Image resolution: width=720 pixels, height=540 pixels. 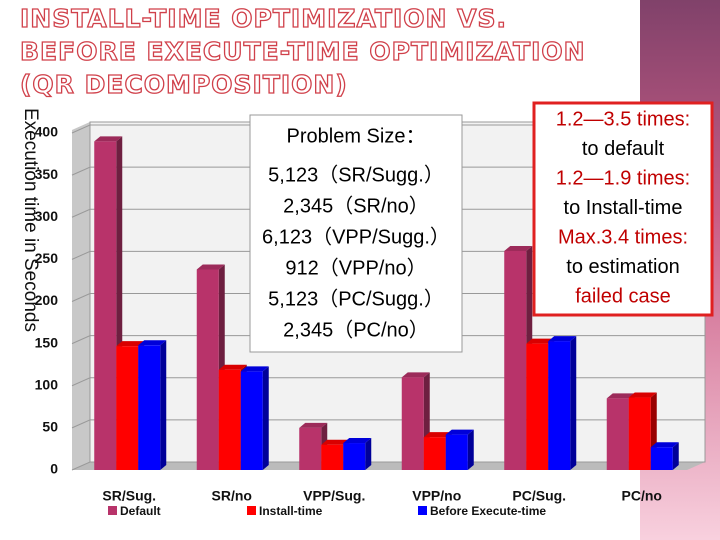 I want to click on y-tick-label: 50, so click(x=50, y=427).